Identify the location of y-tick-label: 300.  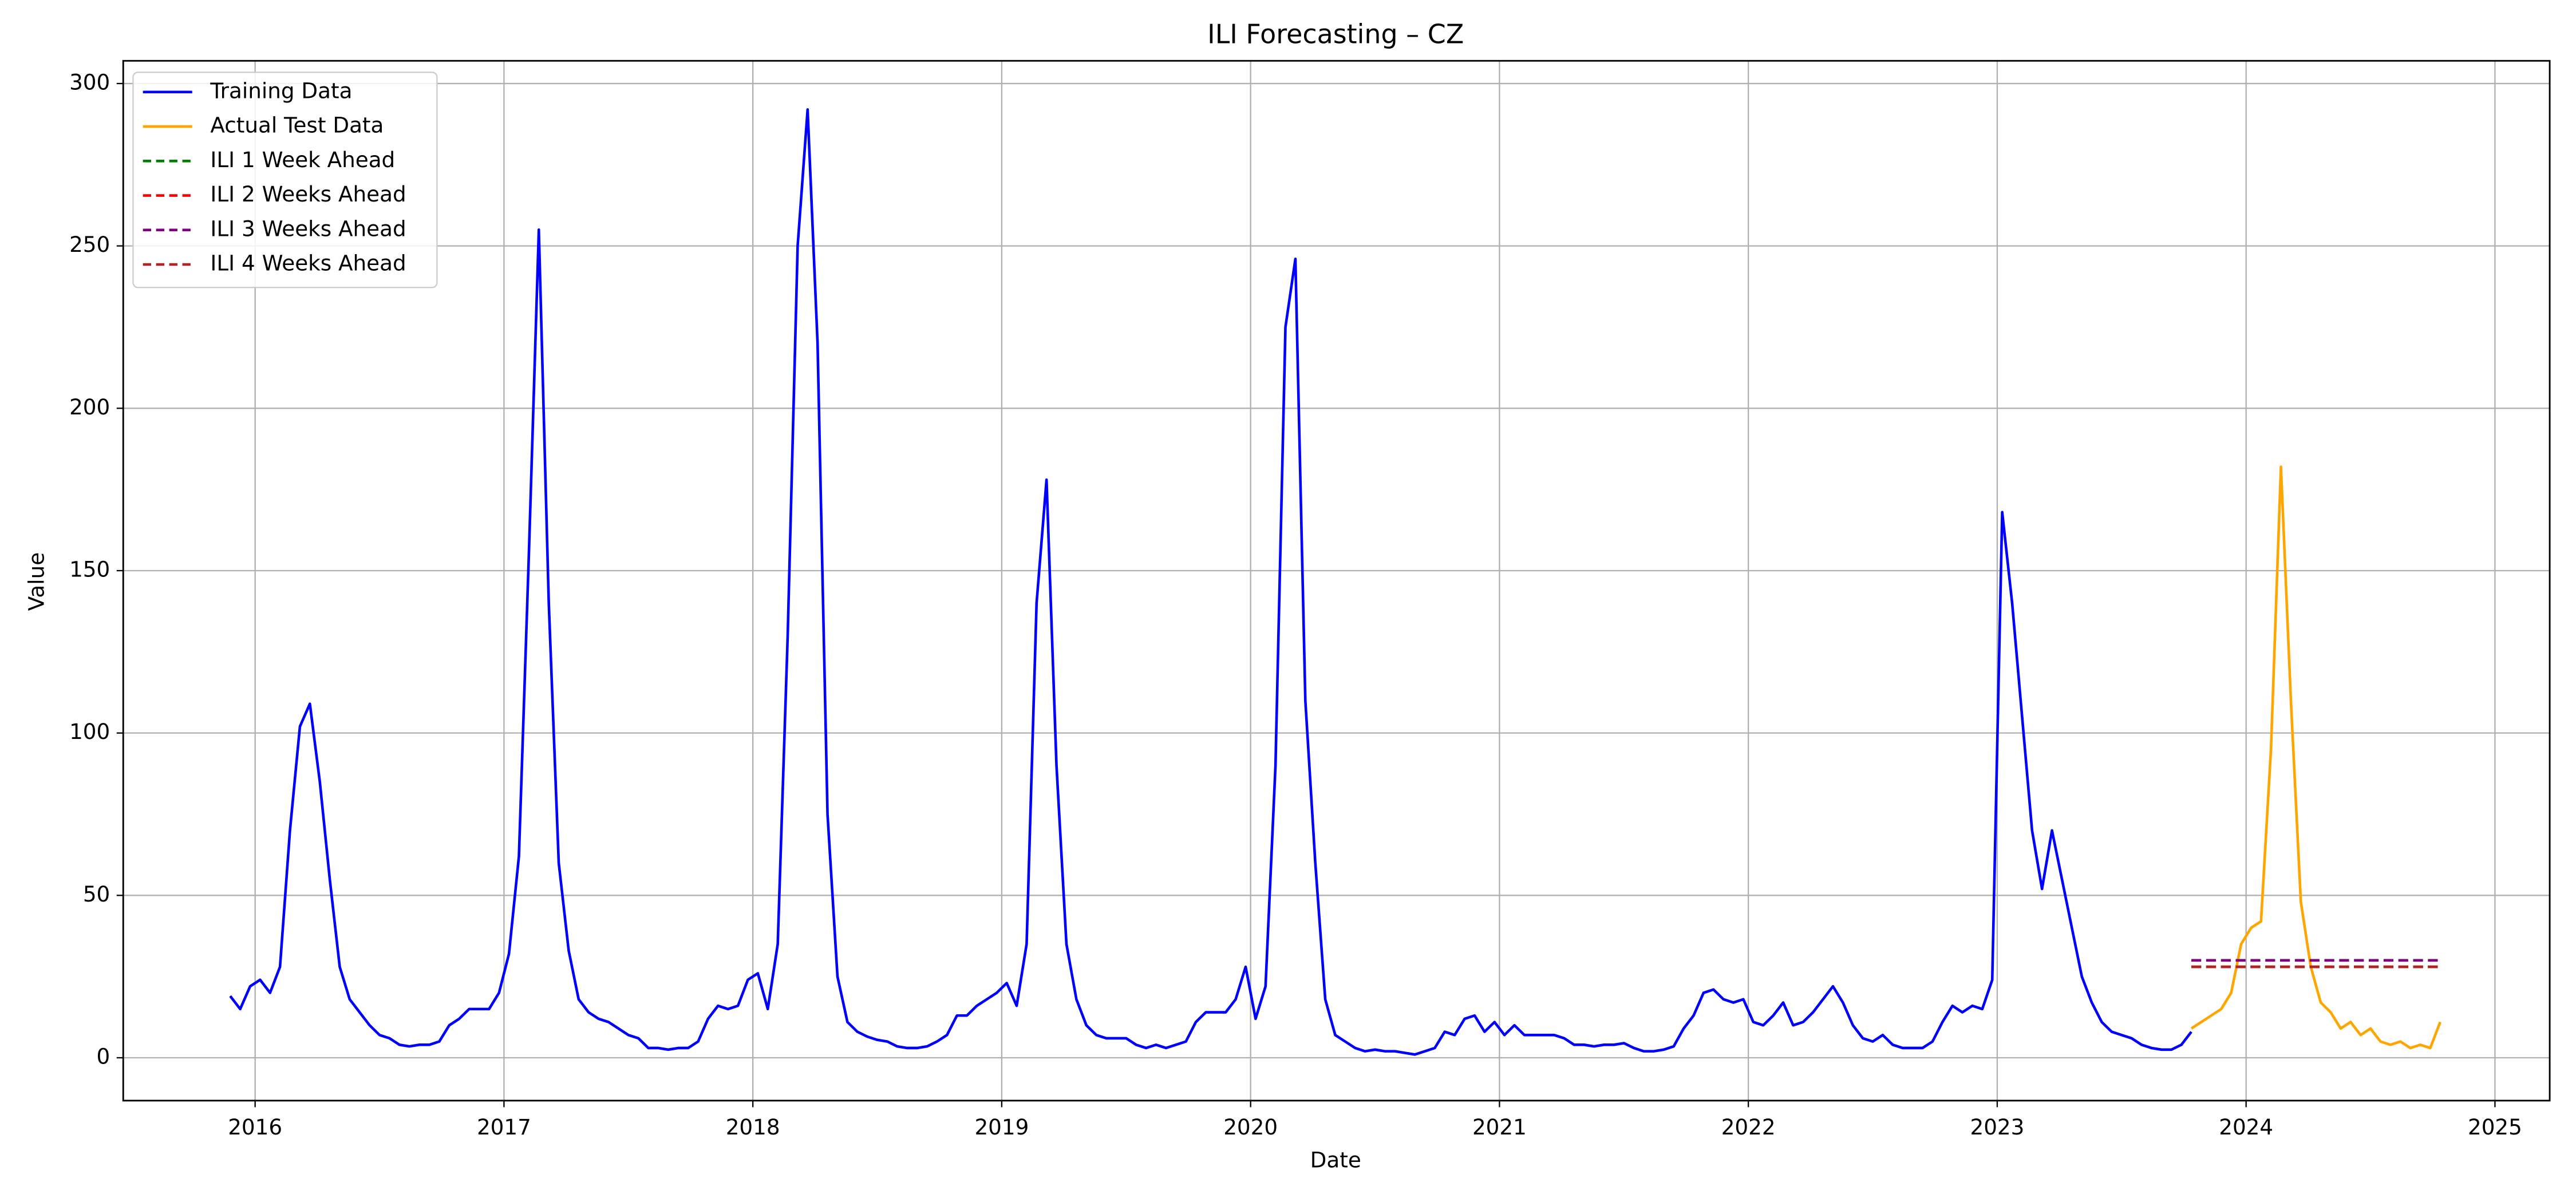
(89, 81).